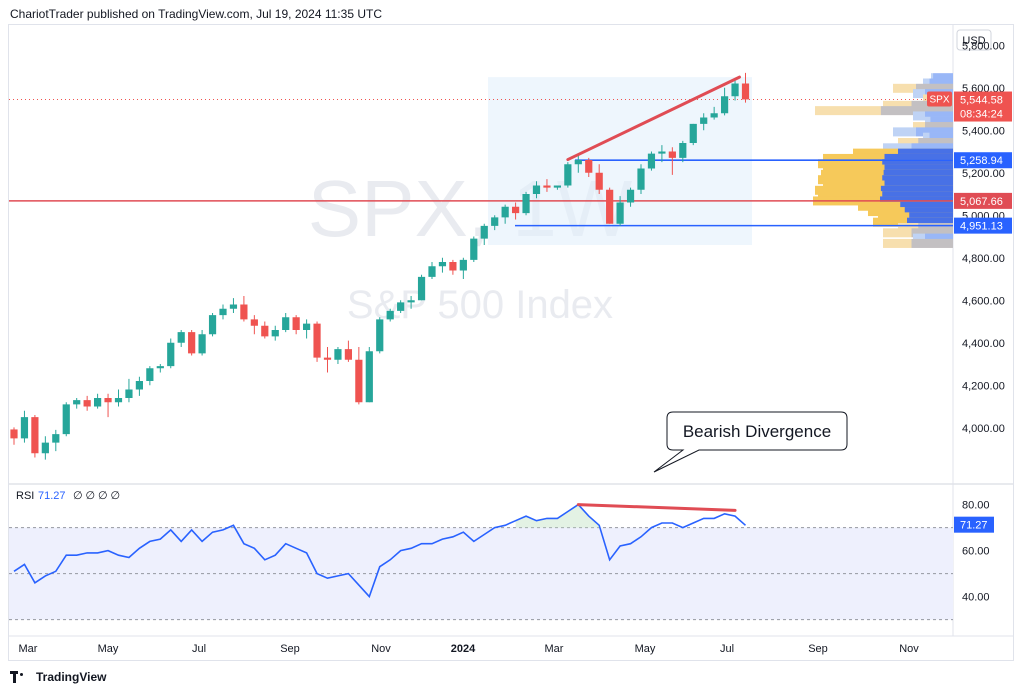 Image resolution: width=1024 pixels, height=694 pixels. Describe the element at coordinates (818, 649) in the screenshot. I see `time-tick-9: Sep` at that location.